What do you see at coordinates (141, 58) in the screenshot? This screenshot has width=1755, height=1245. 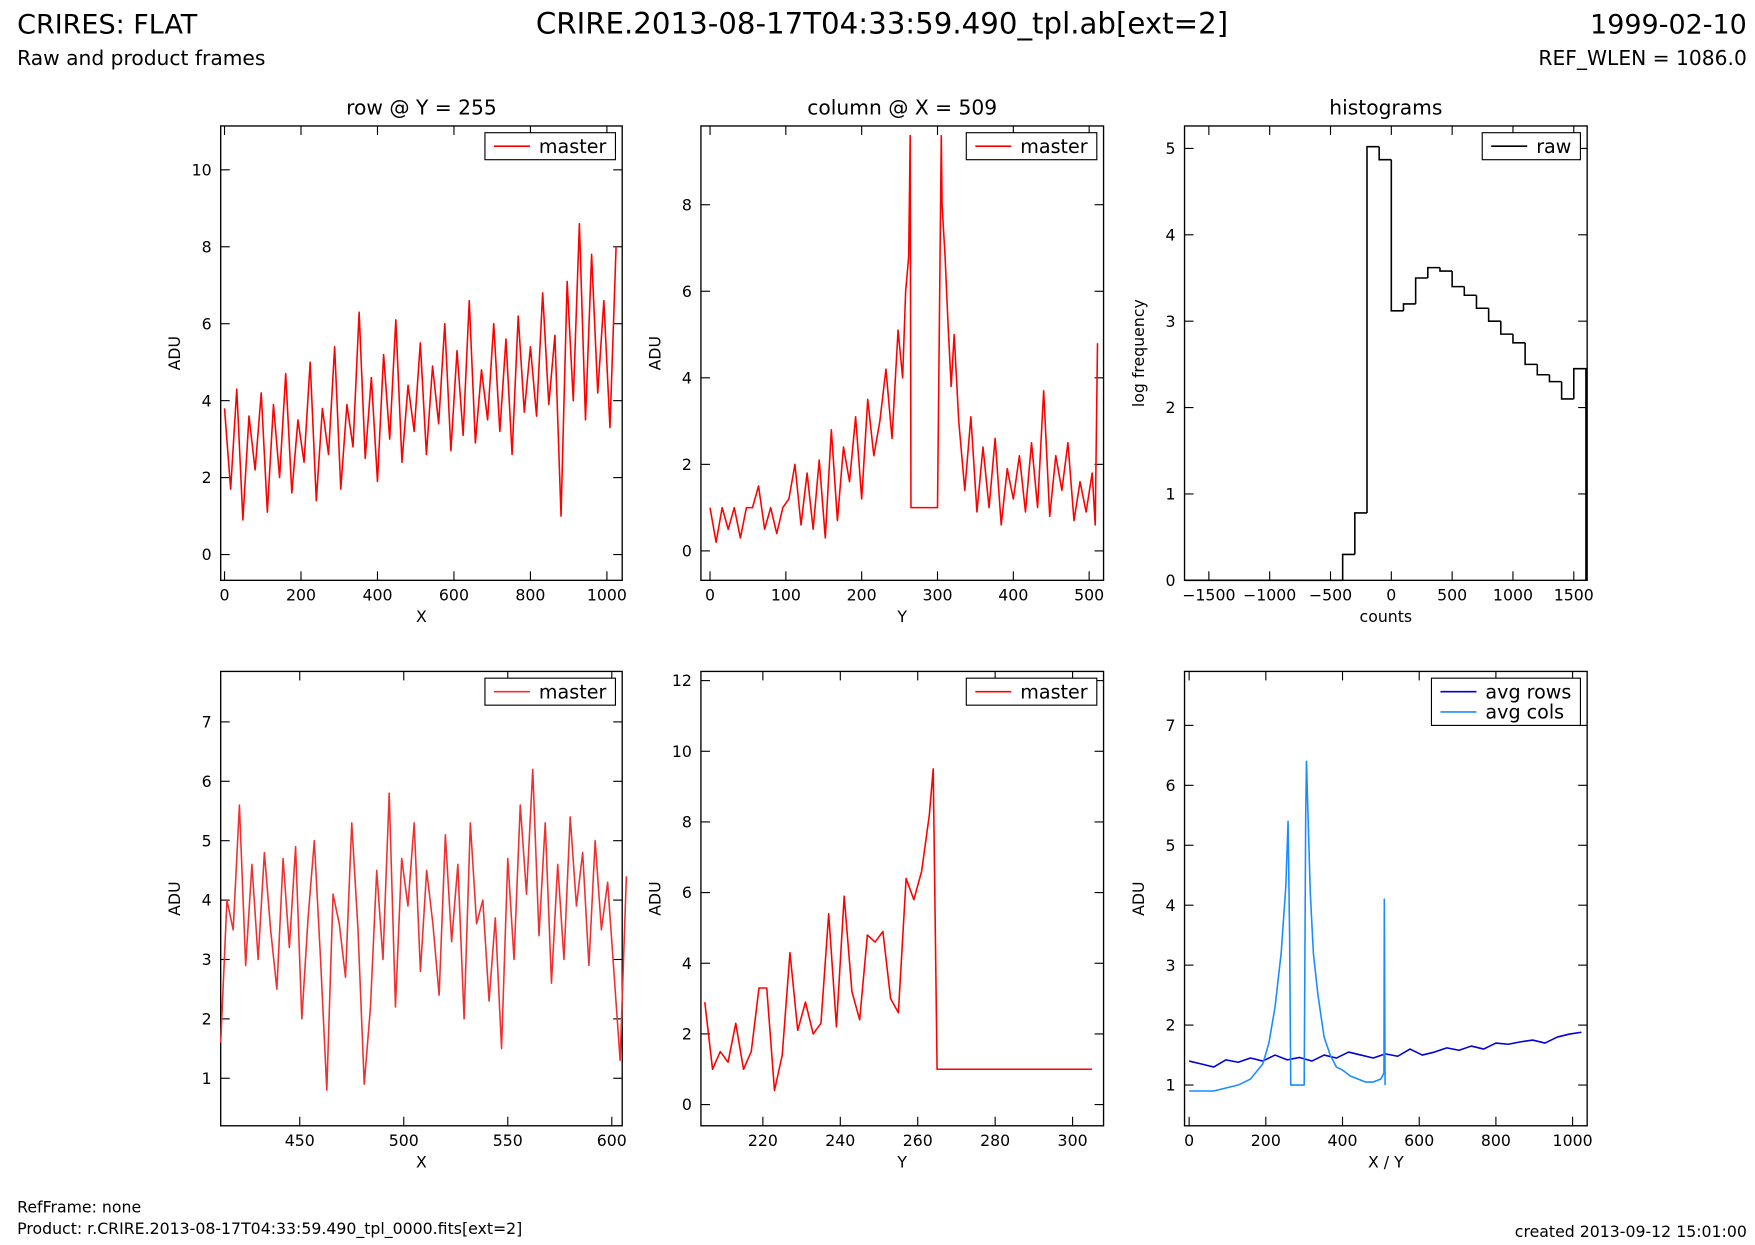 I see `subtitle: Raw and product frames` at bounding box center [141, 58].